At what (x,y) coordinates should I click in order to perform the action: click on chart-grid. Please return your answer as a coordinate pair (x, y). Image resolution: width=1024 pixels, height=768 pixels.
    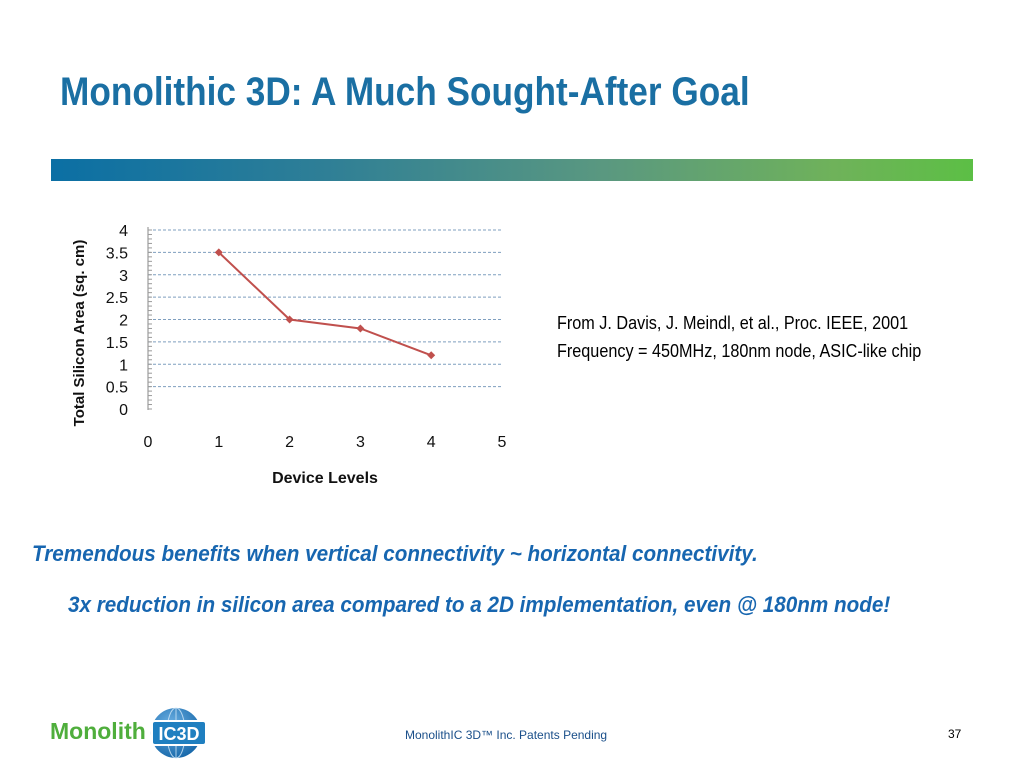
    Looking at the image, I should click on (325, 308).